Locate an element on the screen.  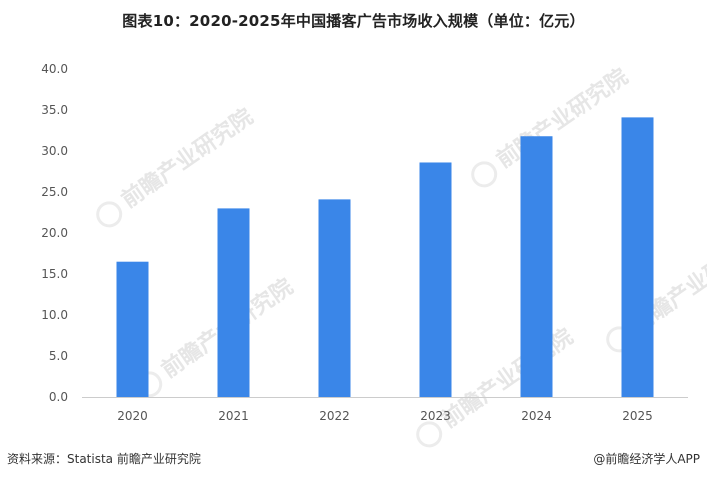
x-tick-label: 2021 is located at coordinates (233, 416).